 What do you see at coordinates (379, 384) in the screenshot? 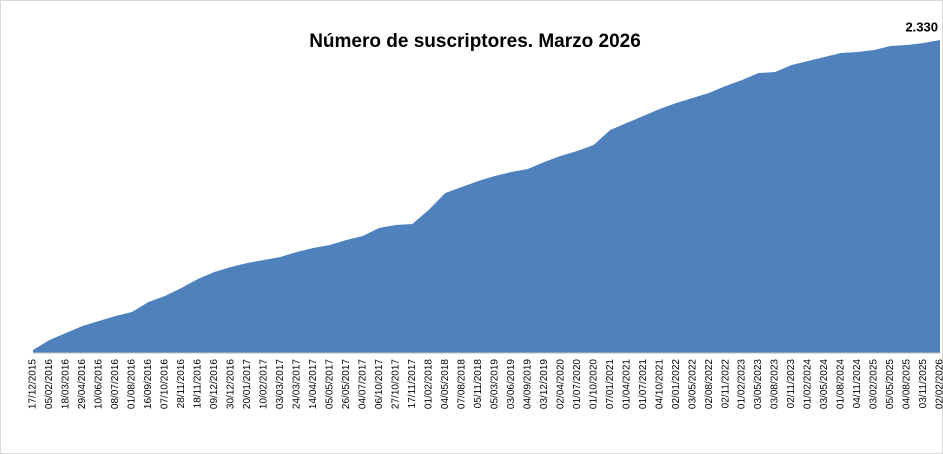
I see `x-tick-label: 06/10/2017` at bounding box center [379, 384].